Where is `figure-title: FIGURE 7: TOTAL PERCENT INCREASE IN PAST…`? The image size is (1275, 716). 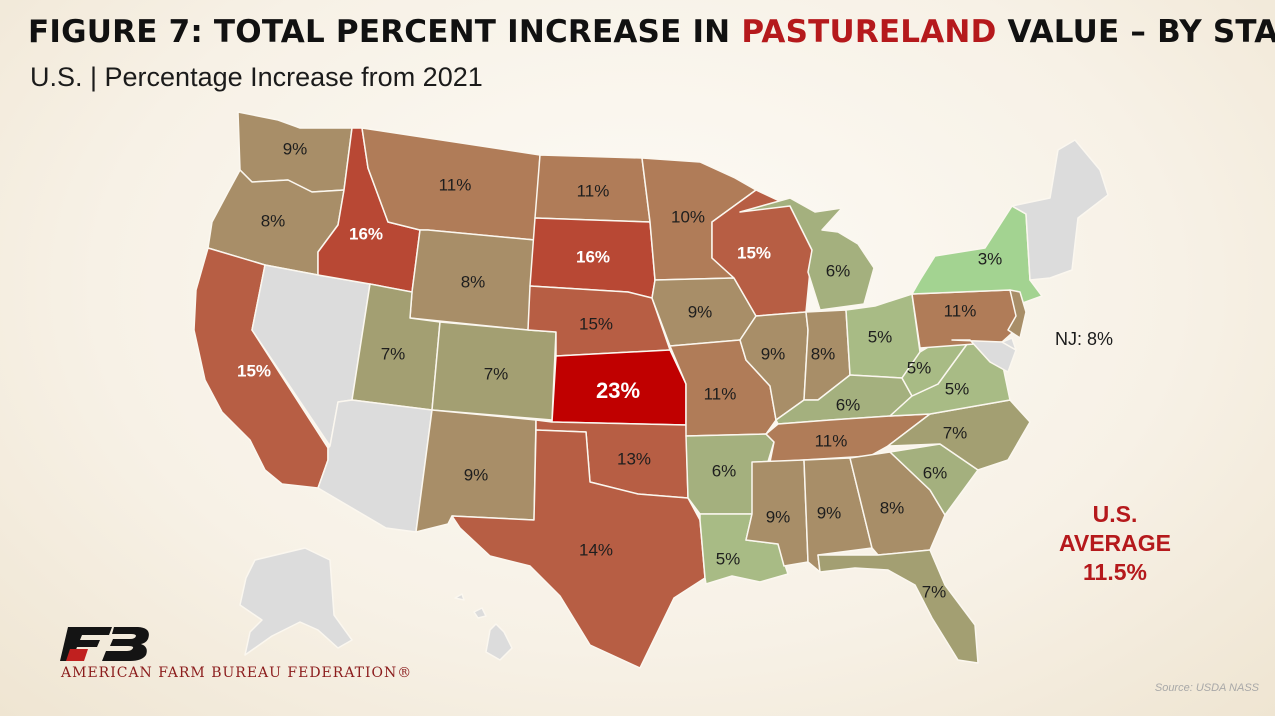
figure-title: FIGURE 7: TOTAL PERCENT INCREASE IN PAST… is located at coordinates (651, 32).